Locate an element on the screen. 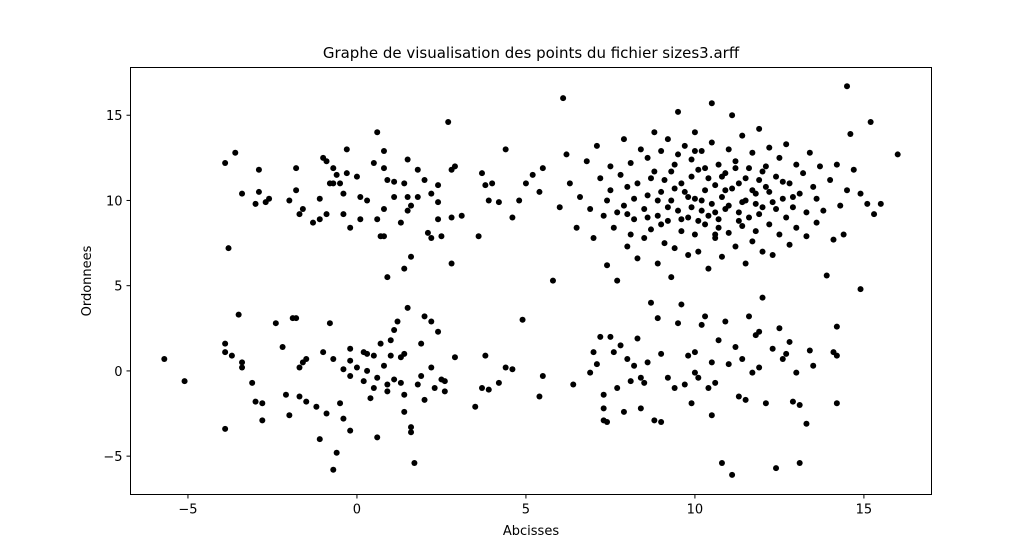 This screenshot has width=1036, height=556. y-tick-label: 15 is located at coordinates (114, 116).